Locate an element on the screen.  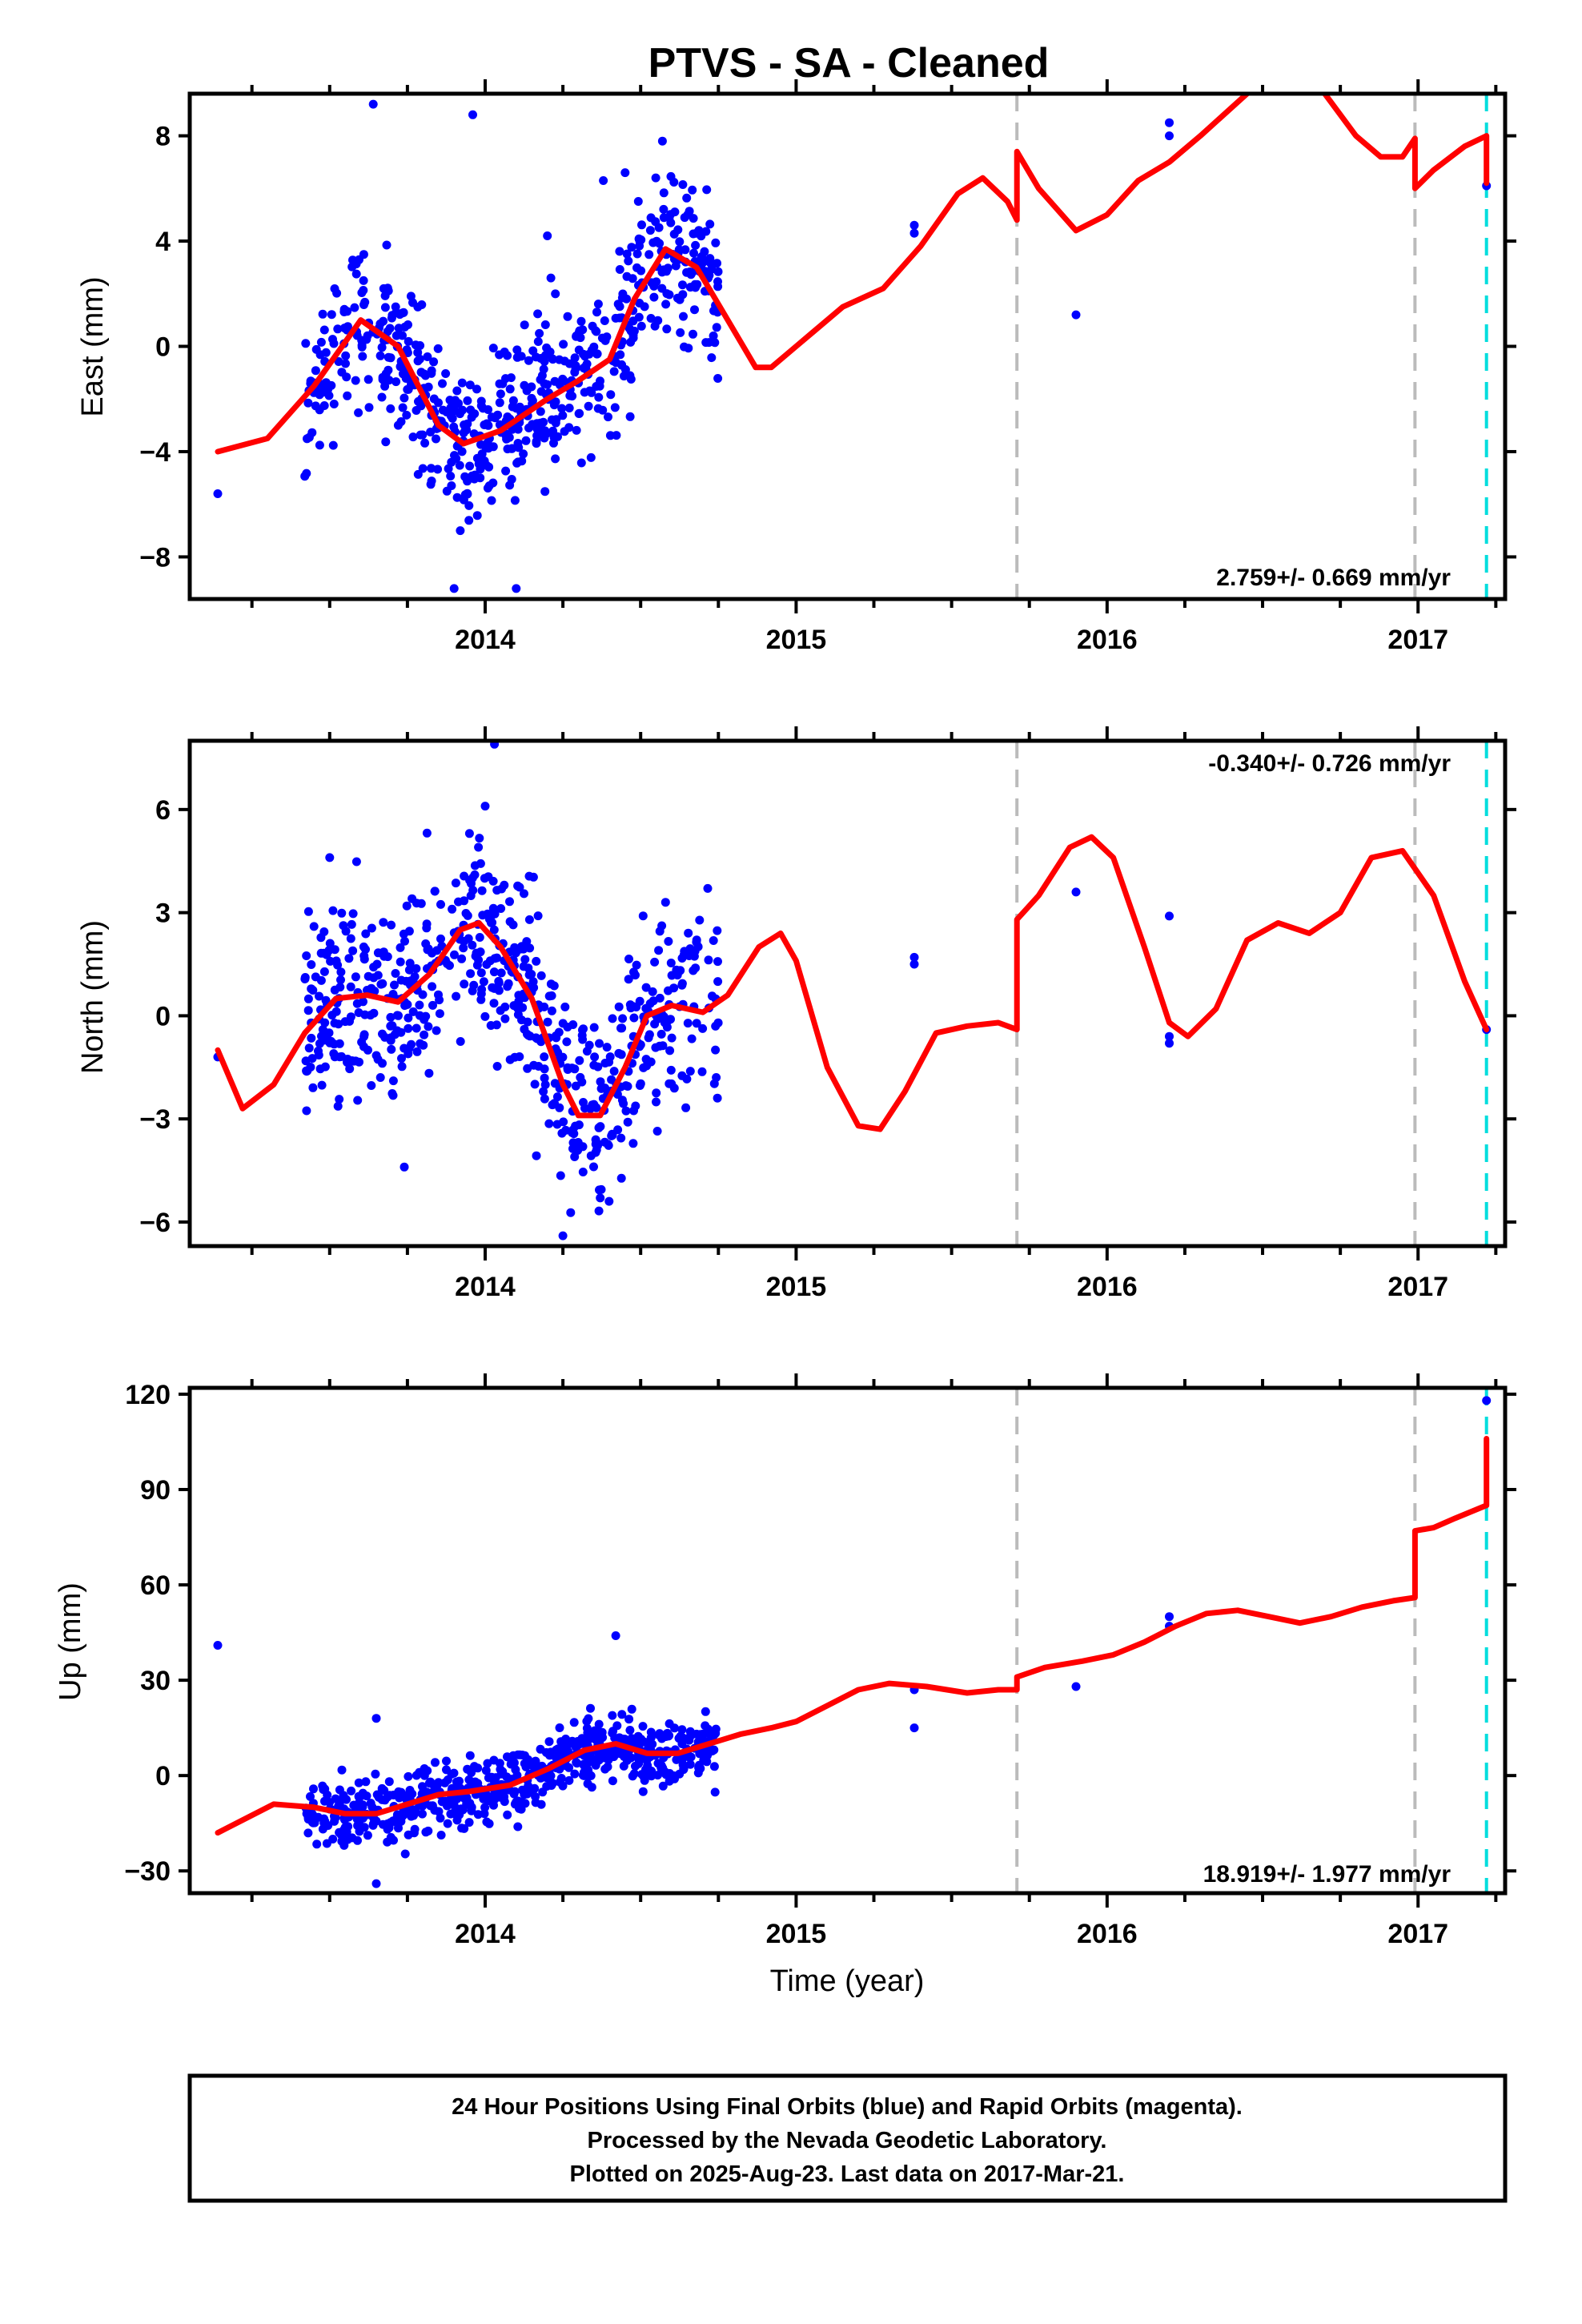
north-model-line is located at coordinates (852, 983).